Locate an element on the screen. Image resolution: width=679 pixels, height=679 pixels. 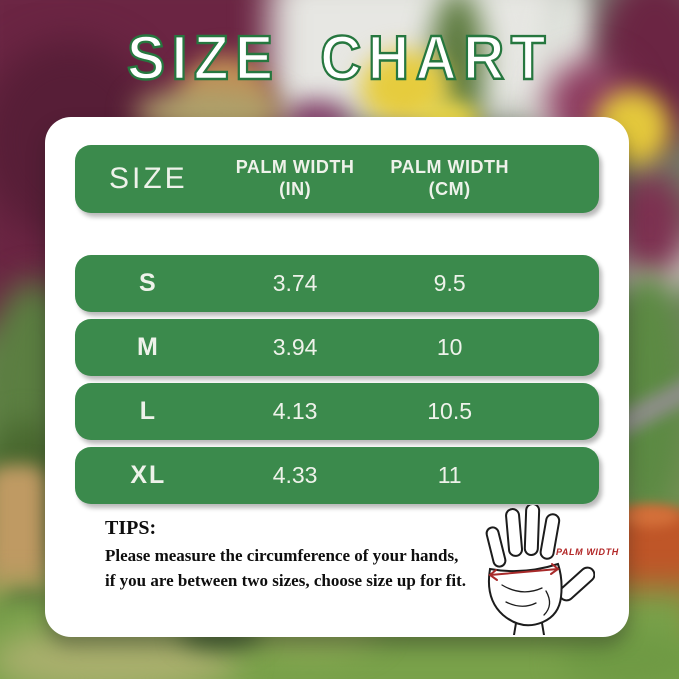
palm-width-in-cell: 3.74 is located at coordinates (295, 283).